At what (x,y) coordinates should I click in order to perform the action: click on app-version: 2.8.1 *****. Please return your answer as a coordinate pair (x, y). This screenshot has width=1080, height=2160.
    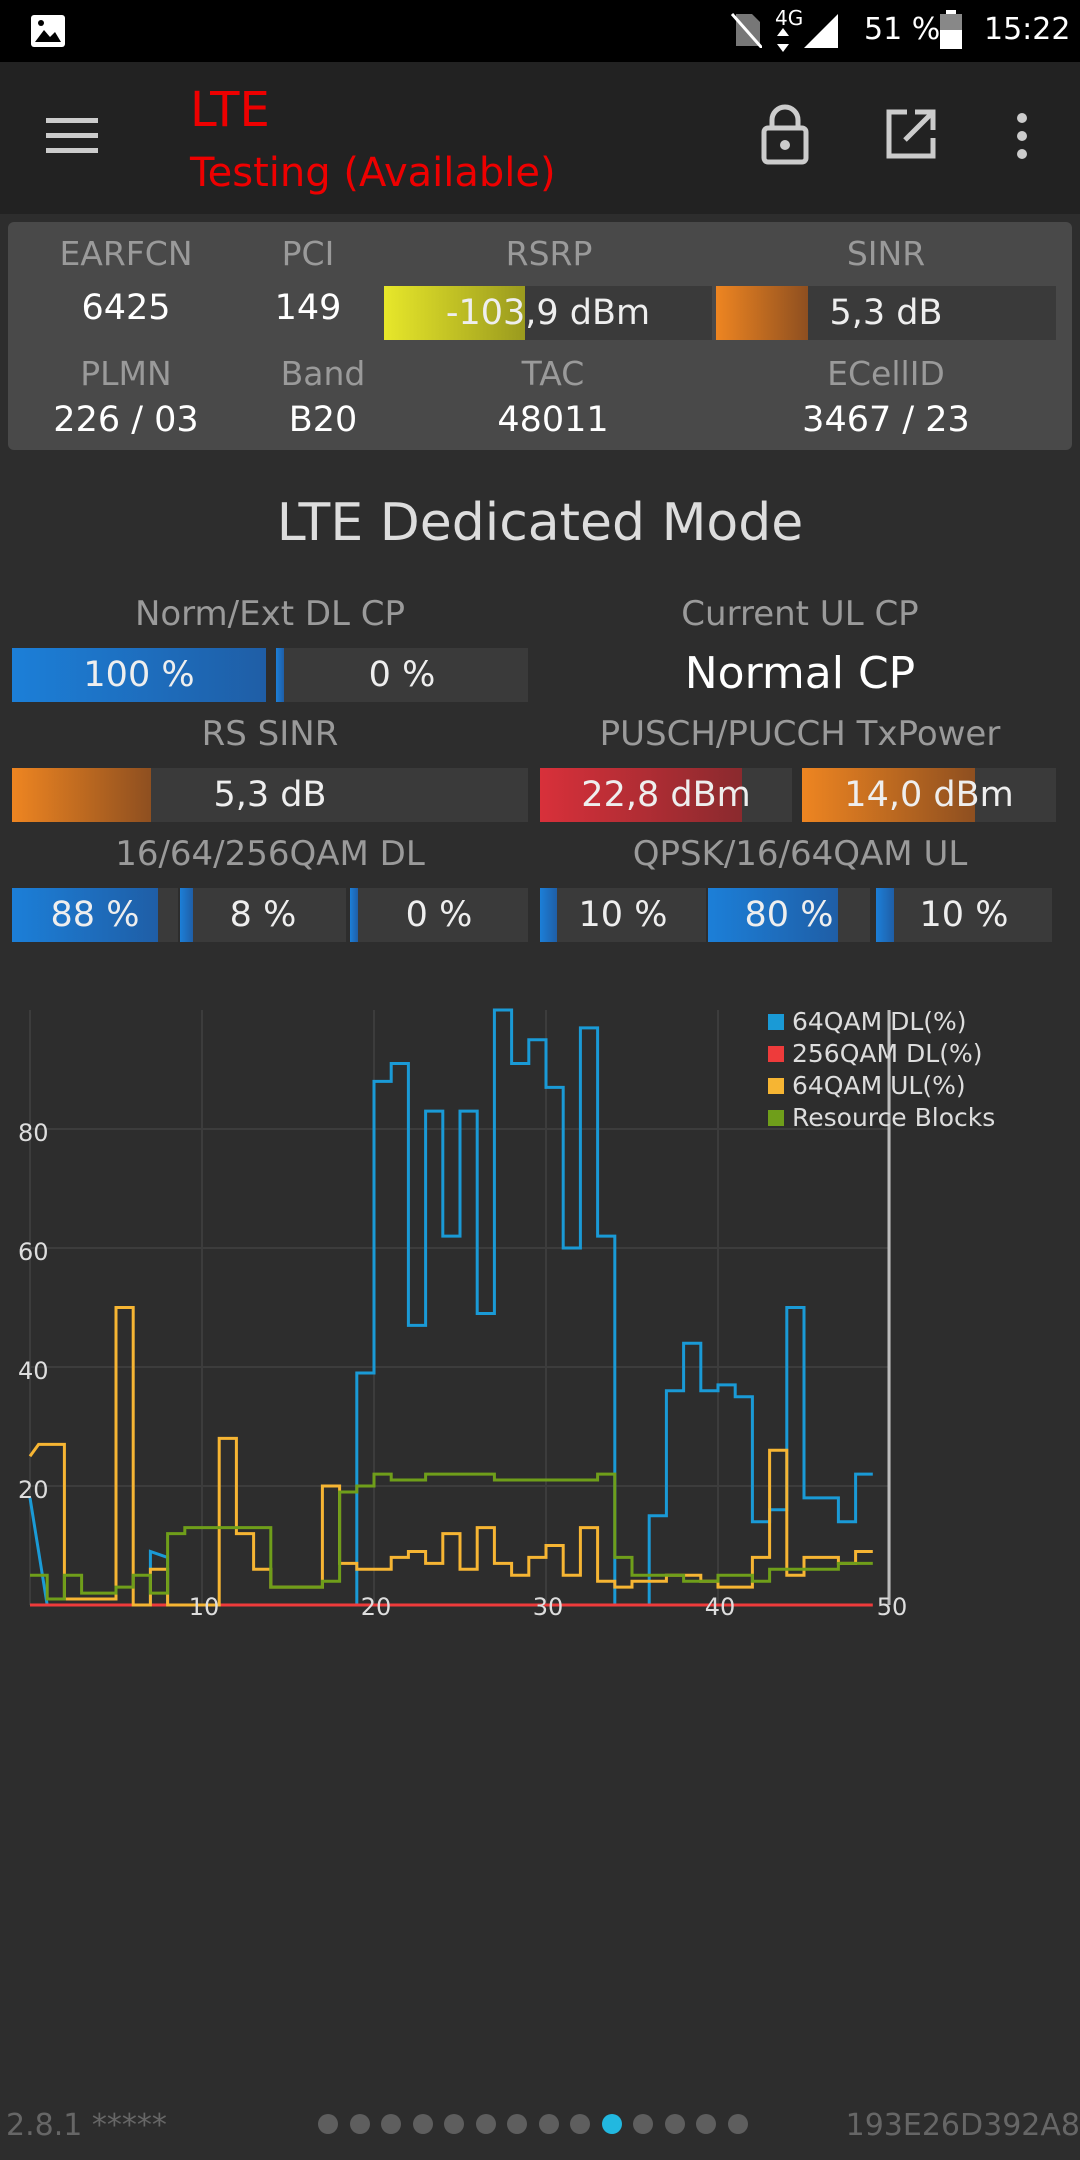
    Looking at the image, I should click on (86, 2125).